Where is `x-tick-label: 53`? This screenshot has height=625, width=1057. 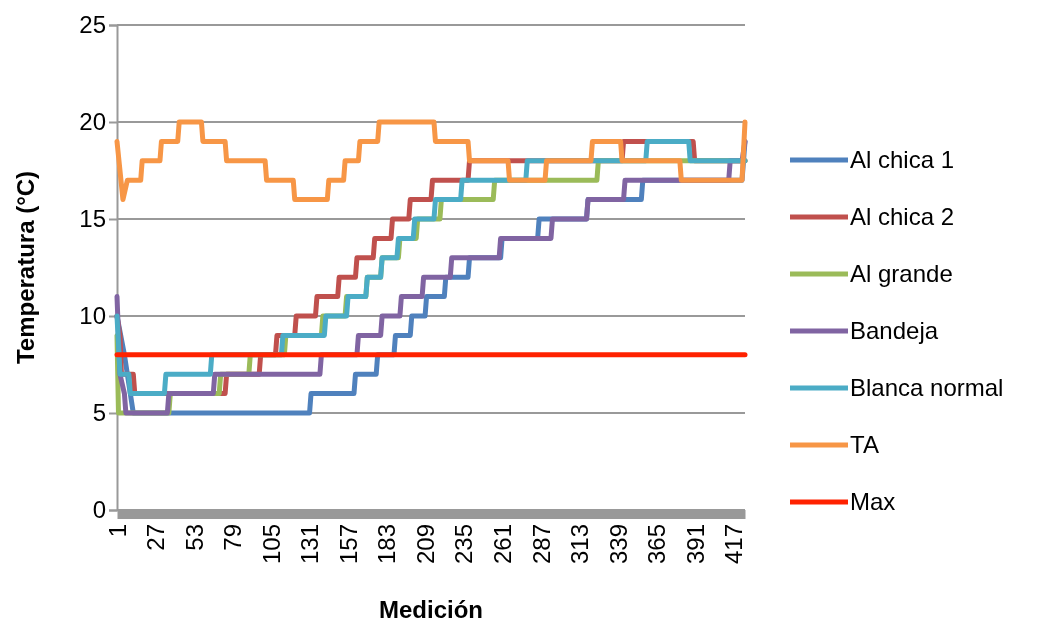
x-tick-label: 53 is located at coordinates (194, 537).